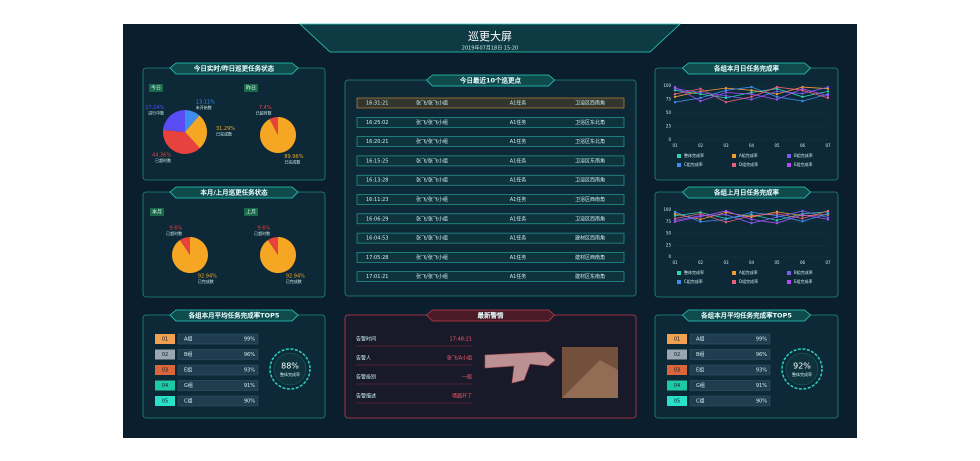  What do you see at coordinates (234, 192) in the screenshot?
I see `panel-title: 本月/上月巡更任务状态` at bounding box center [234, 192].